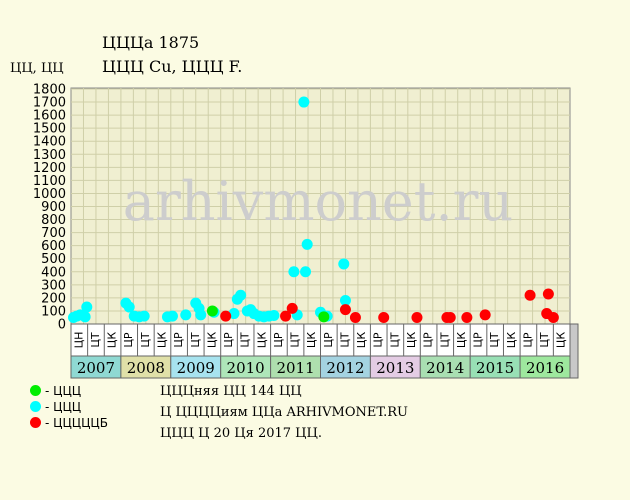 The height and width of the screenshot is (500, 630). I want to click on chart-title: ЦЦЦа 1875, so click(151, 42).